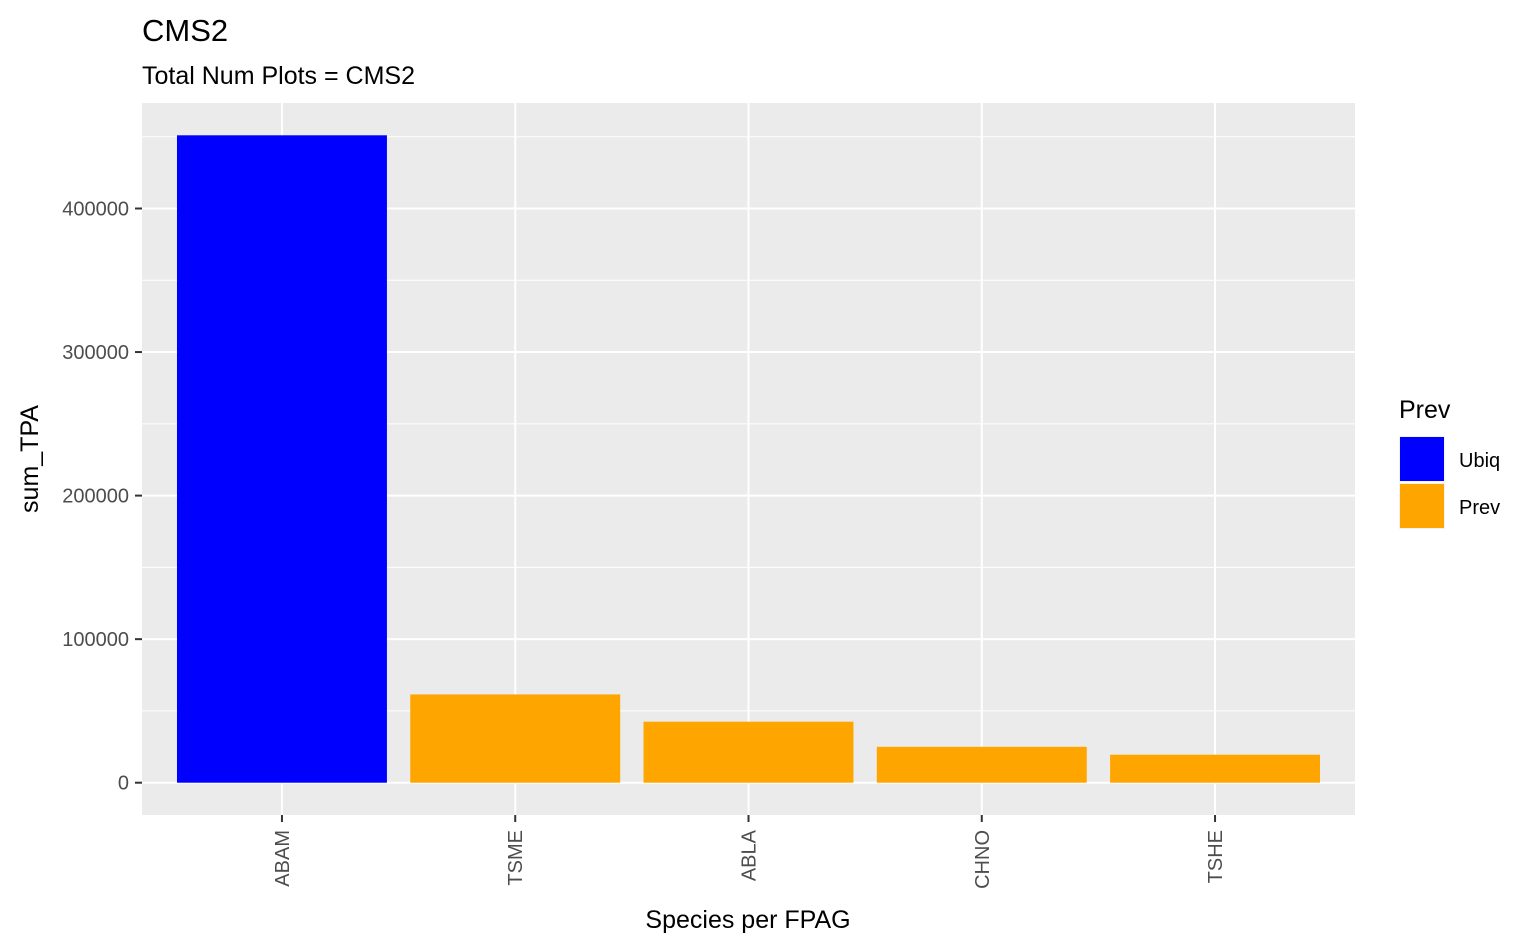 This screenshot has width=1536, height=949. What do you see at coordinates (95, 497) in the screenshot?
I see `y-tick-label: 200000` at bounding box center [95, 497].